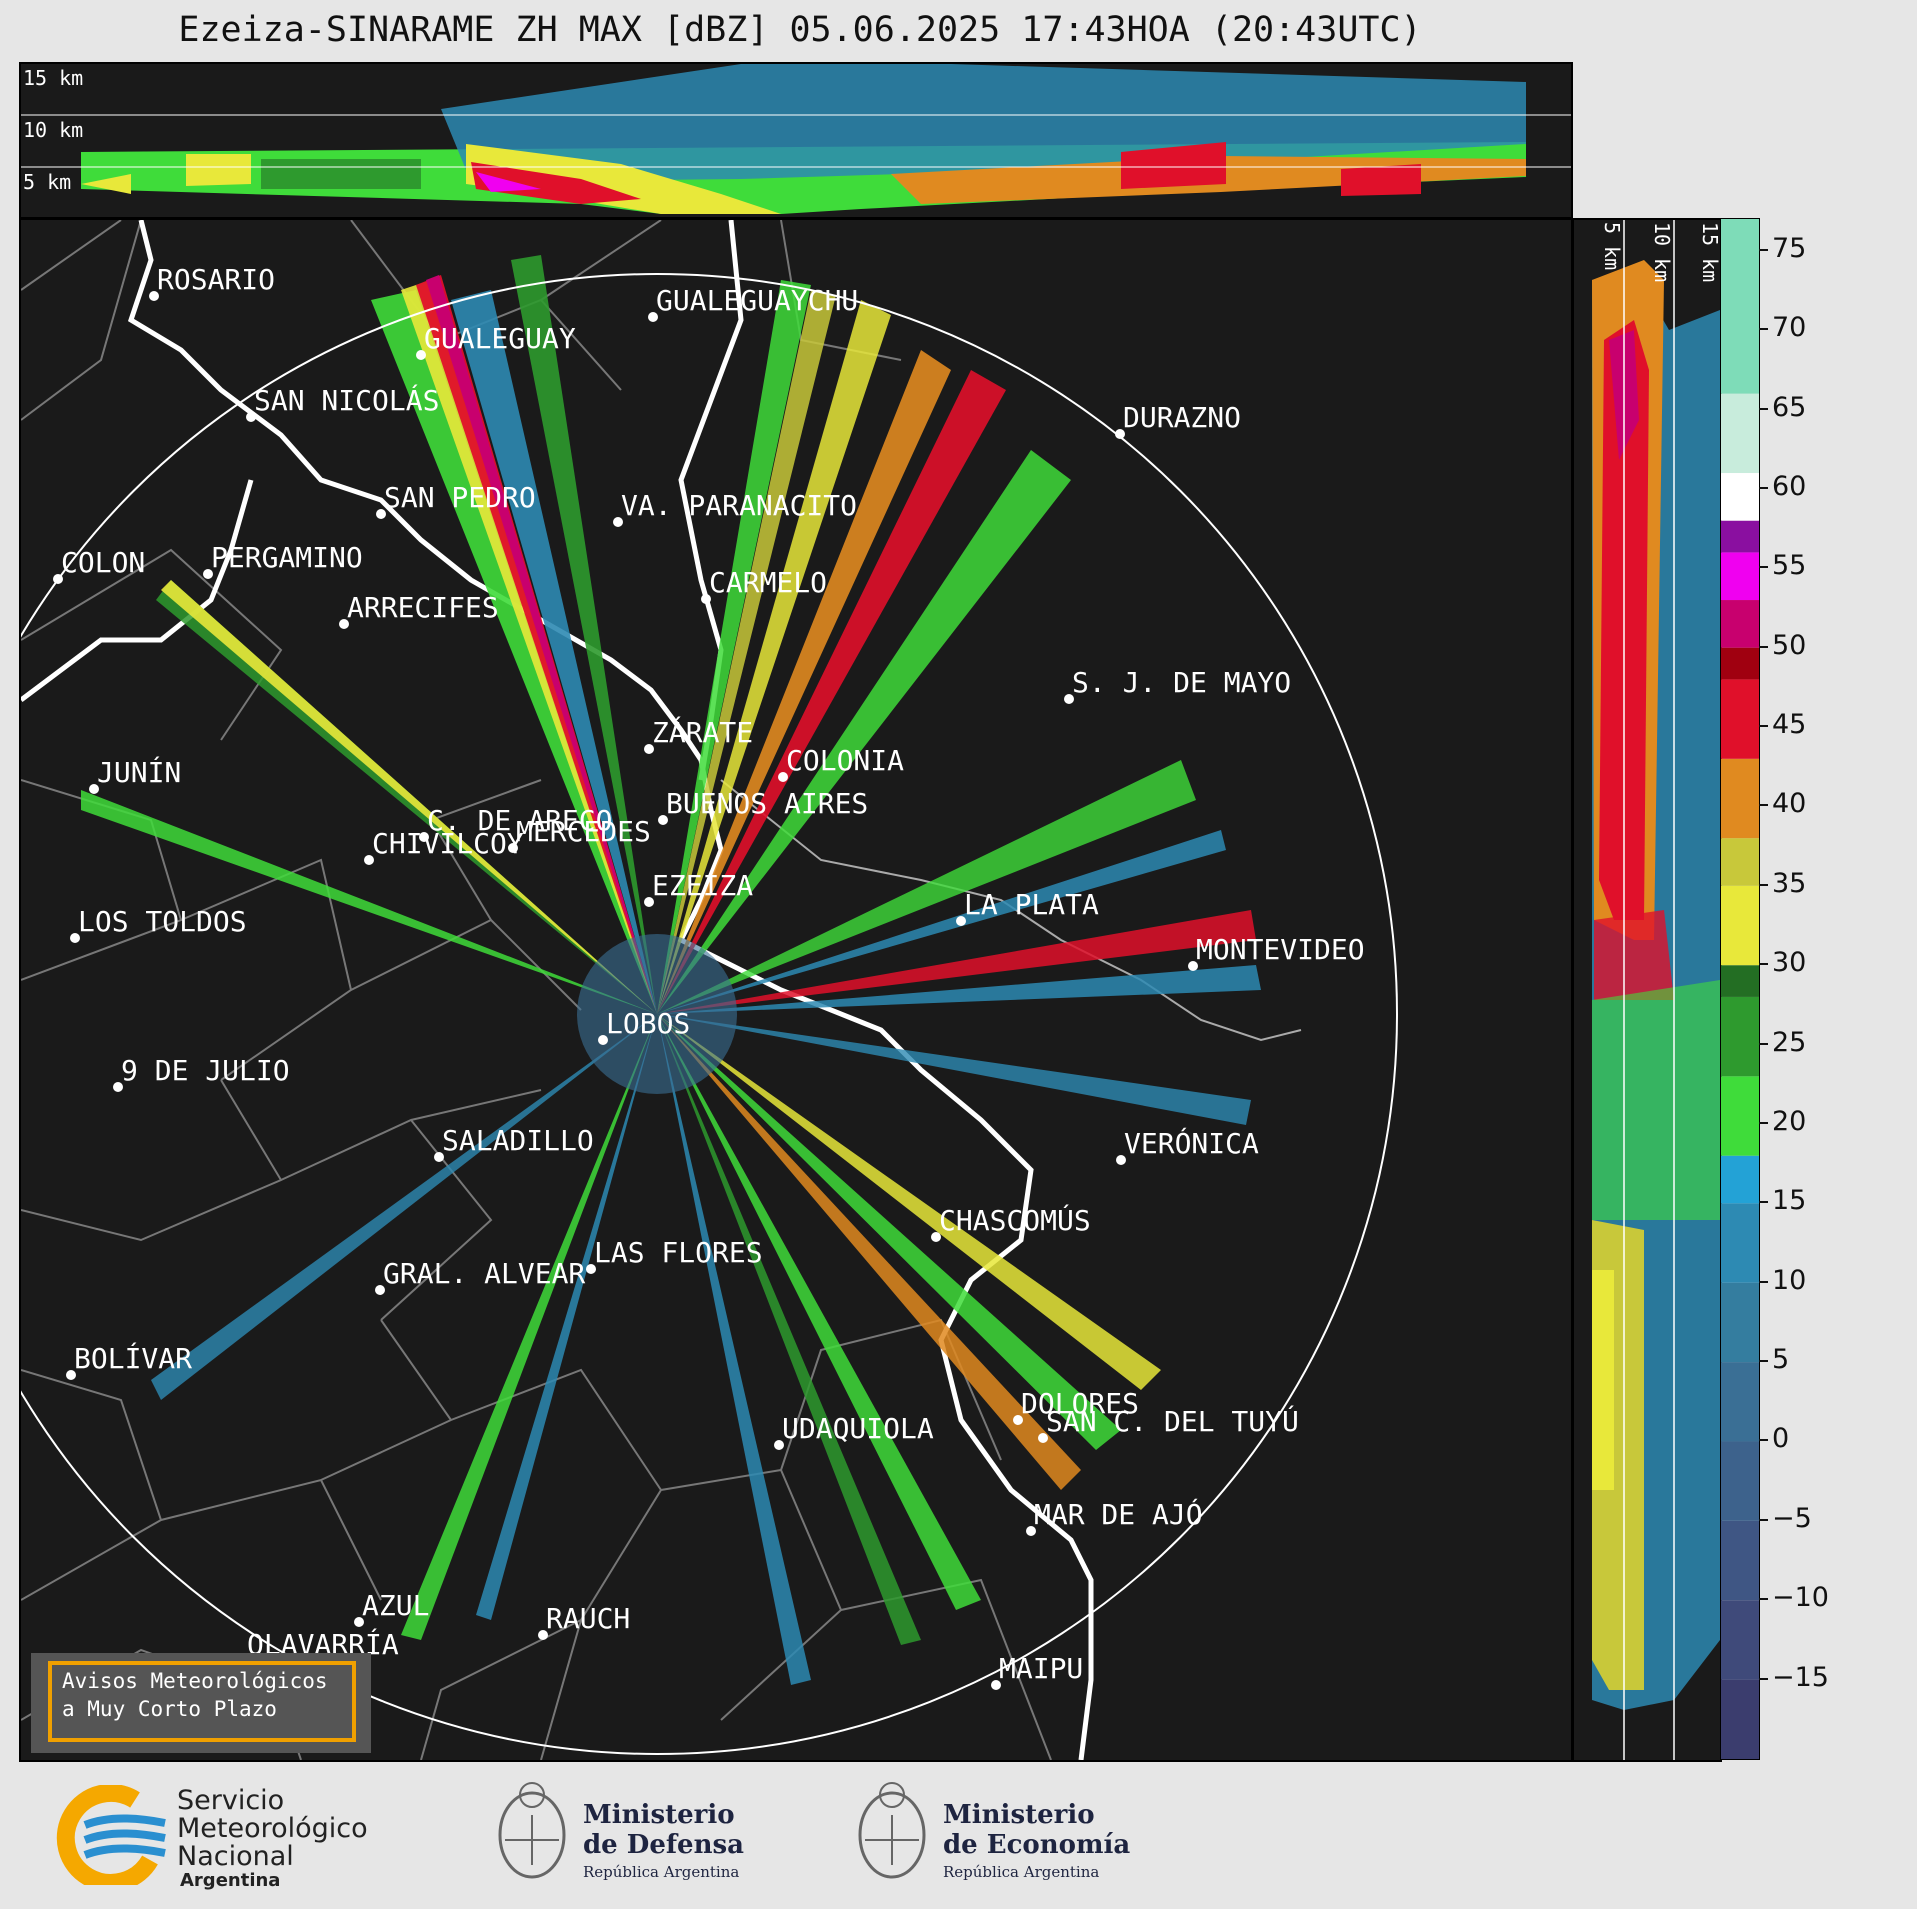  I want to click on side-height-label-10km: 10 km, so click(1662, 252).